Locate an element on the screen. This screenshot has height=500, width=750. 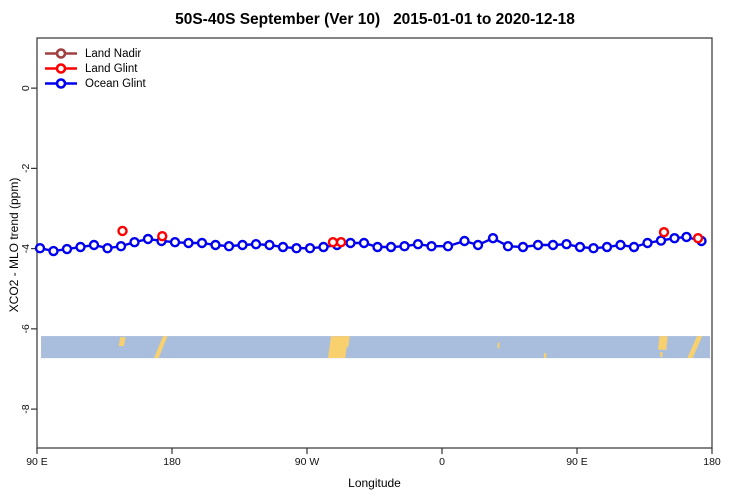
y-axis-title: XCO2 - MLO trend (ppm) is located at coordinates (14, 245).